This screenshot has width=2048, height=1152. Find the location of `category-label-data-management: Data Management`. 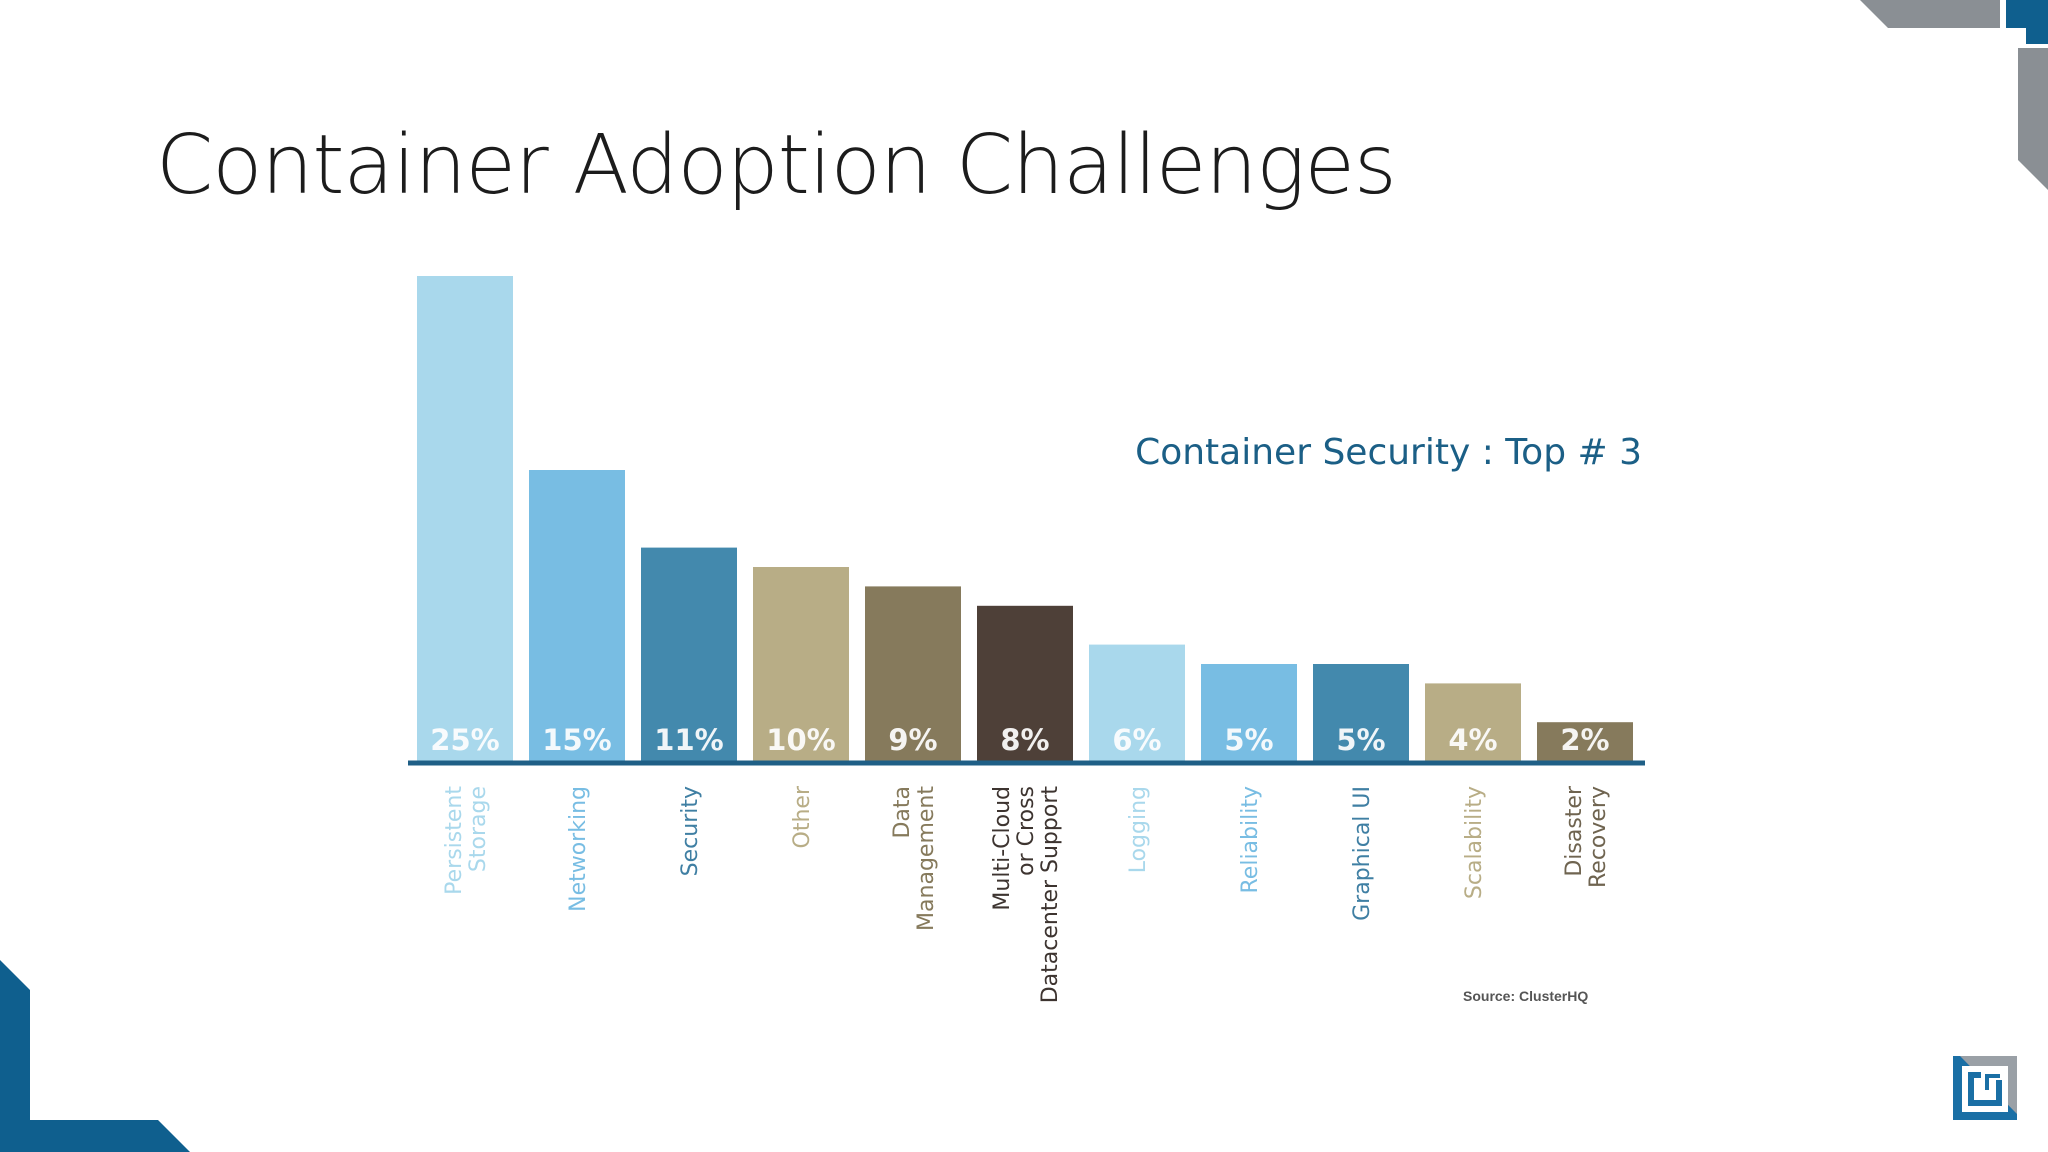

category-label-data-management: Data Management is located at coordinates (914, 858).